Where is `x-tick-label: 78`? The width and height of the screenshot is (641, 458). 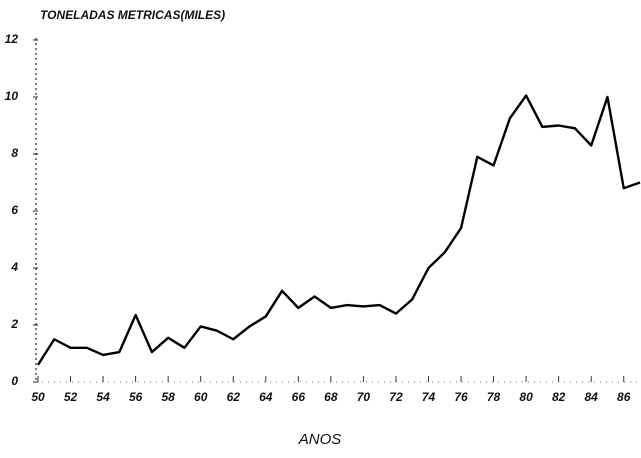
x-tick-label: 78 is located at coordinates (494, 397).